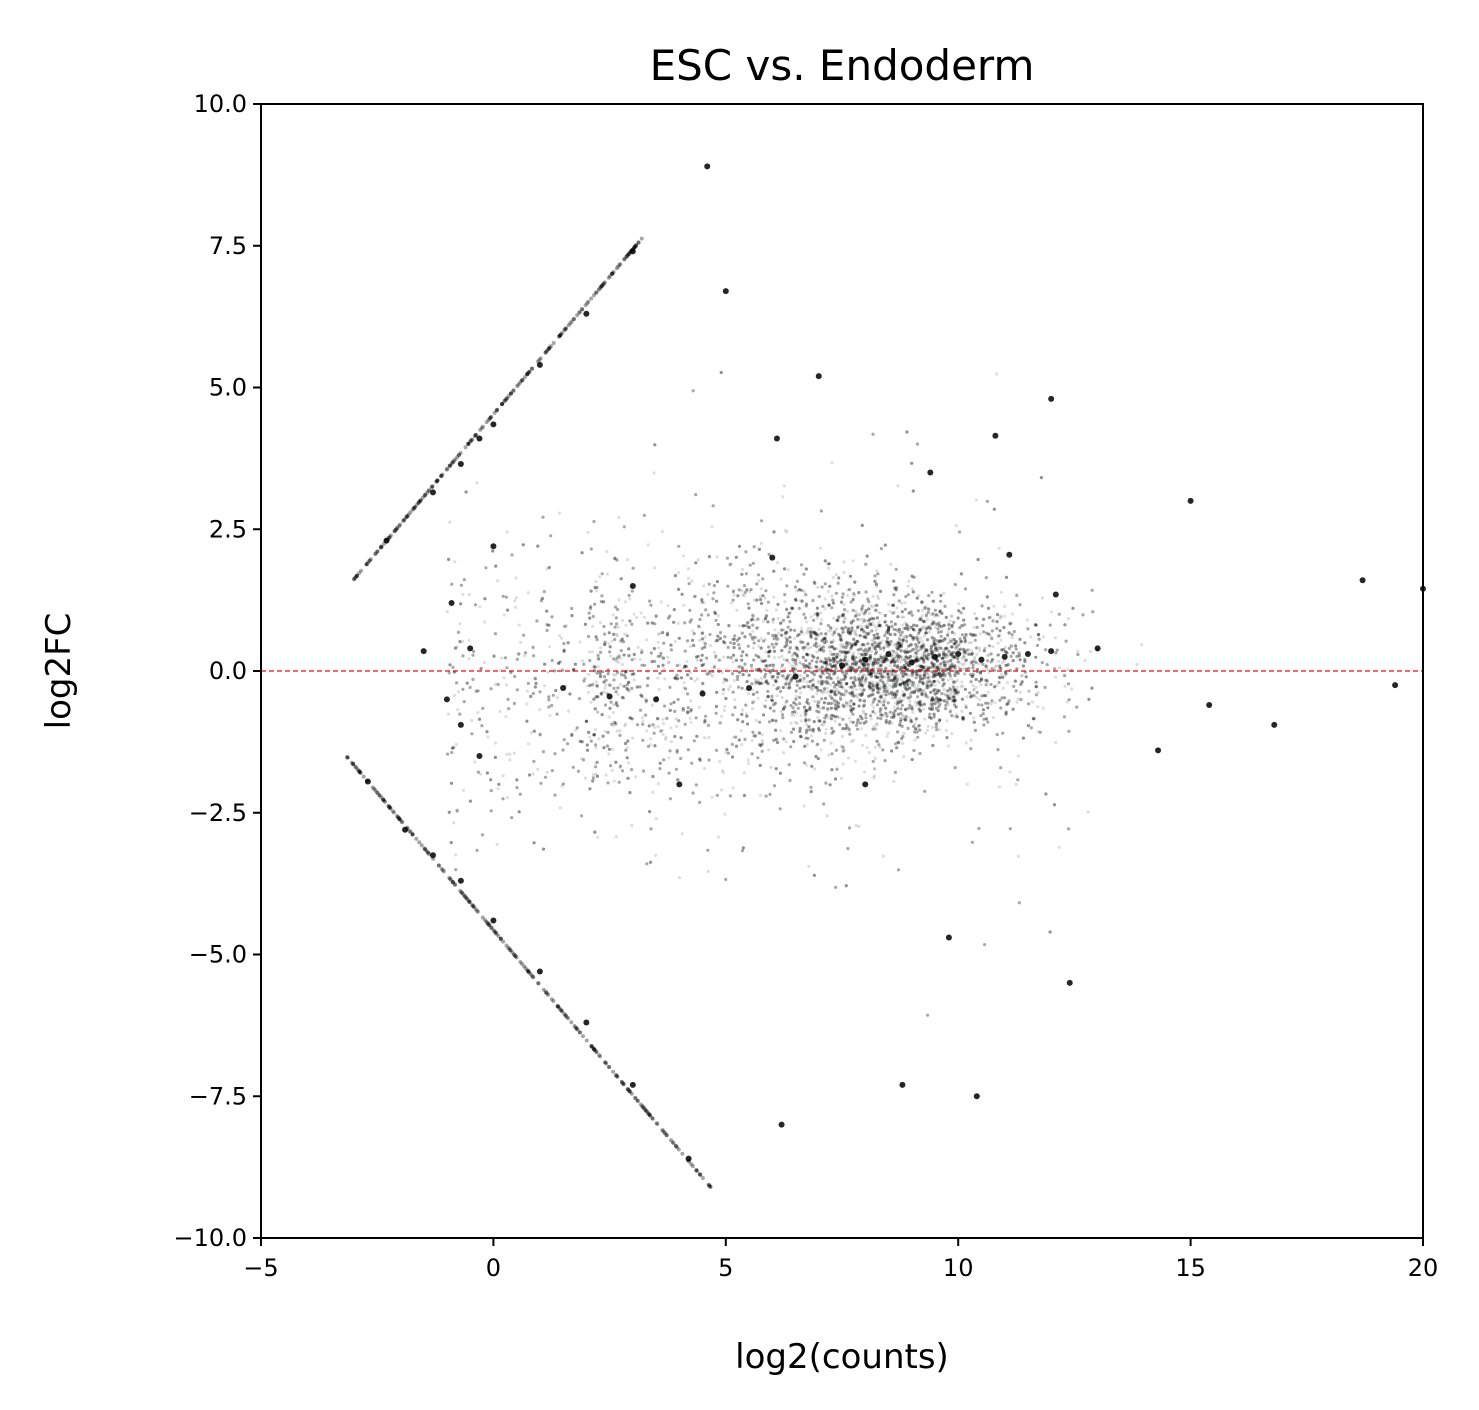 The height and width of the screenshot is (1410, 1479). What do you see at coordinates (228, 246) in the screenshot?
I see `y-tick-label: 7.5` at bounding box center [228, 246].